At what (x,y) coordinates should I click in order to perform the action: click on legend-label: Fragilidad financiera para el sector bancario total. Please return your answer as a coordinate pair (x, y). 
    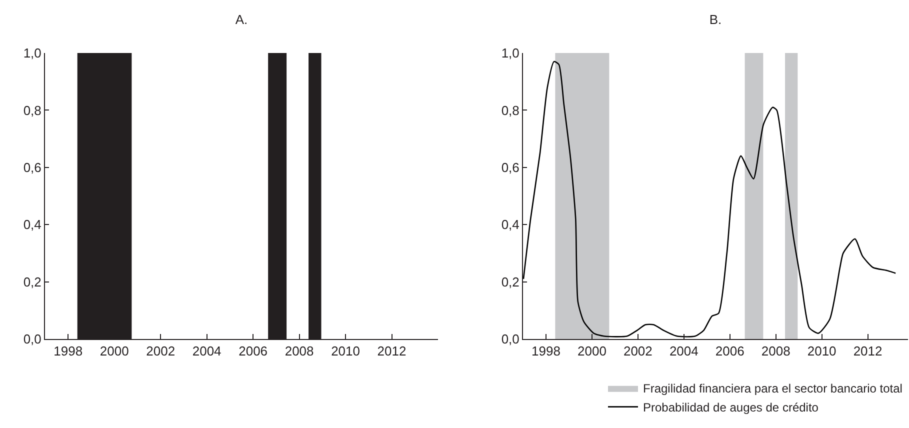
    Looking at the image, I should click on (772, 389).